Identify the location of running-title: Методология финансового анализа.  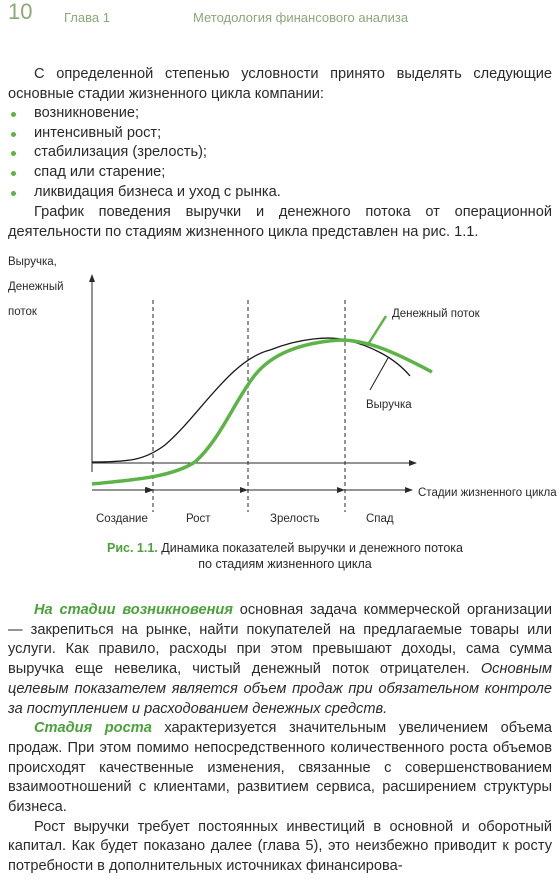
(301, 17).